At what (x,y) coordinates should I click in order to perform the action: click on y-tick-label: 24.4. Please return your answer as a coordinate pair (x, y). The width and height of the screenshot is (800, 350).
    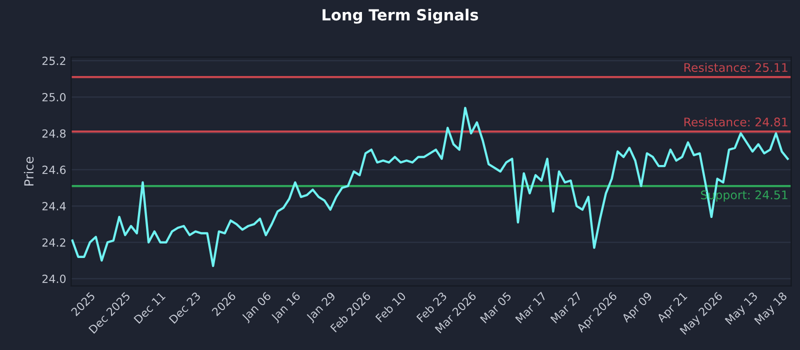
    Looking at the image, I should click on (54, 206).